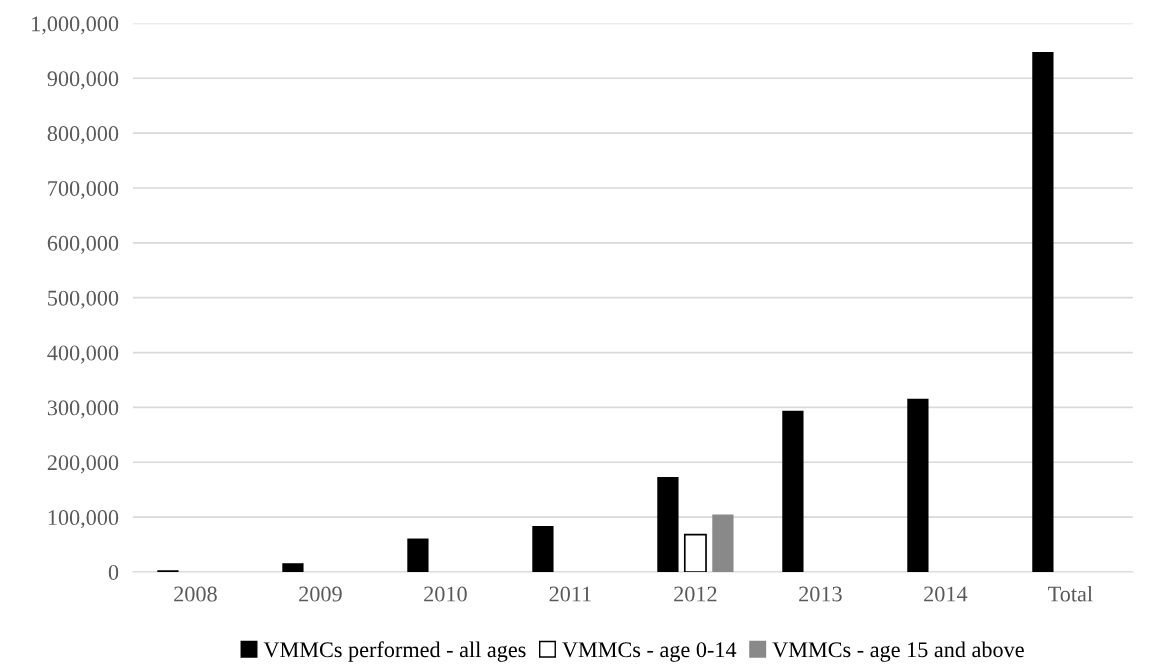 The image size is (1156, 669). What do you see at coordinates (570, 594) in the screenshot?
I see `x-tick-label: 2011` at bounding box center [570, 594].